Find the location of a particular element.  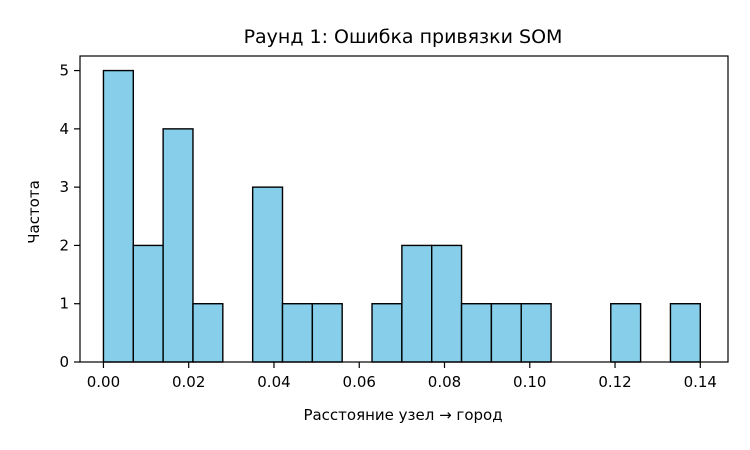

y-tick-label: 0 is located at coordinates (64, 362).